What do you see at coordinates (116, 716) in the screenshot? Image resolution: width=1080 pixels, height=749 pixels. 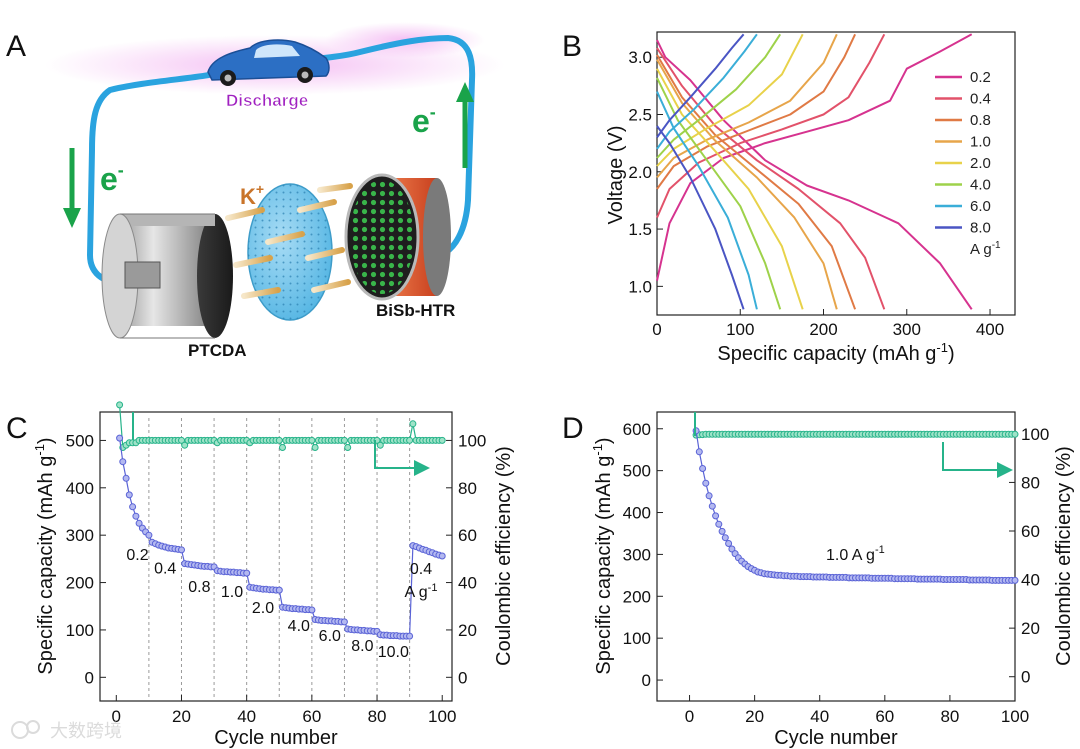 I see `panel-c-xtick-label: 0` at bounding box center [116, 716].